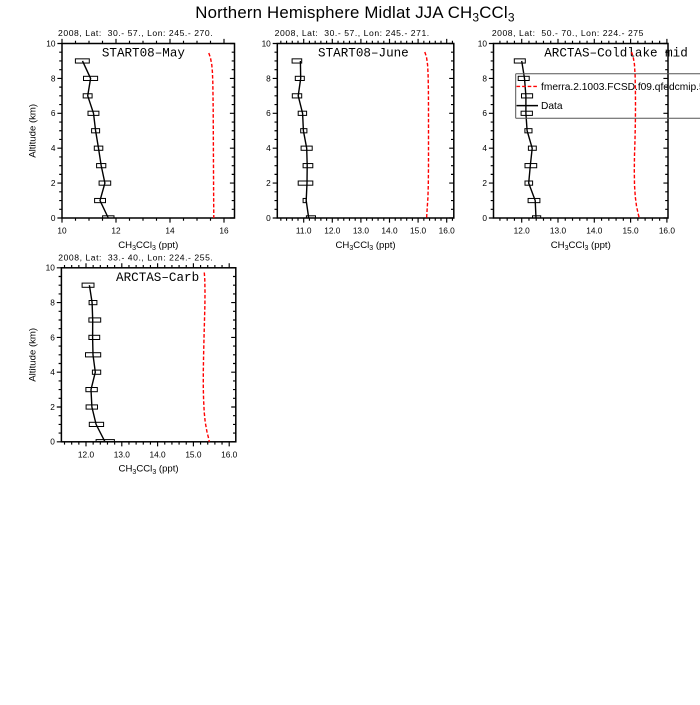 This screenshot has width=700, height=705. What do you see at coordinates (224, 231) in the screenshot?
I see `svg-text: 16` at bounding box center [224, 231].